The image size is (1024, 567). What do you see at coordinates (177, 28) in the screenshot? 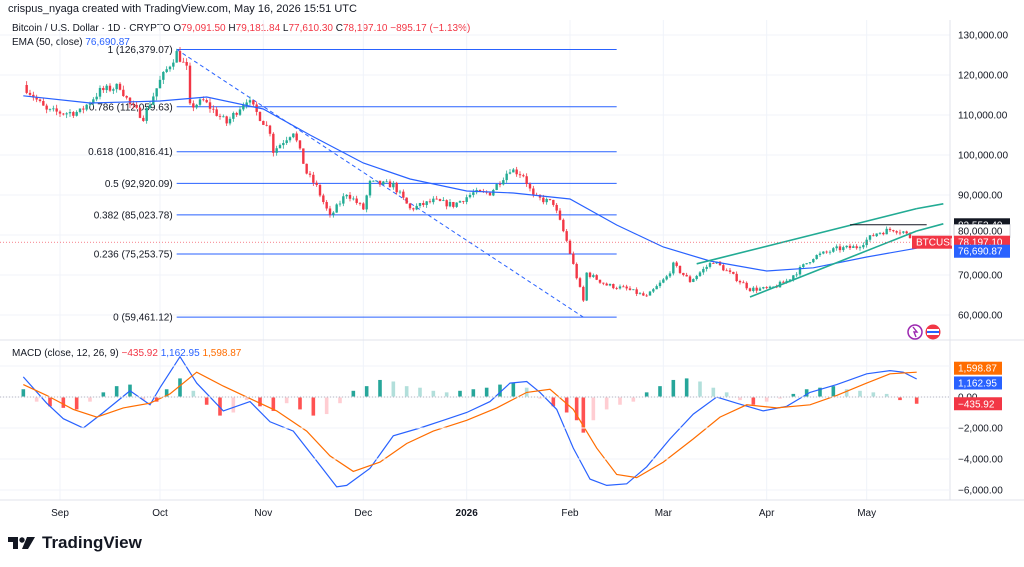
I see `open-label: O` at bounding box center [177, 28].